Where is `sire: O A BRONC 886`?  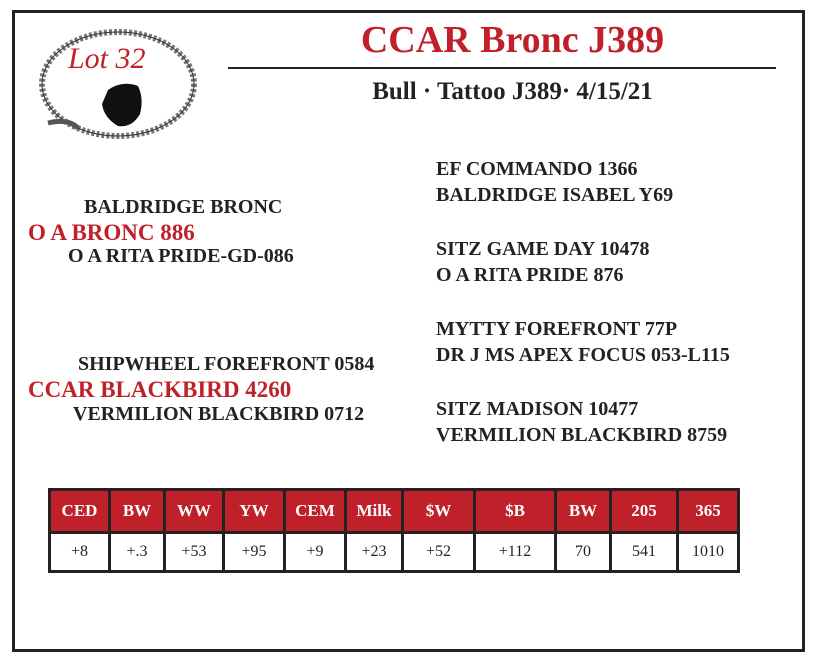
sire: O A BRONC 886 is located at coordinates (111, 232).